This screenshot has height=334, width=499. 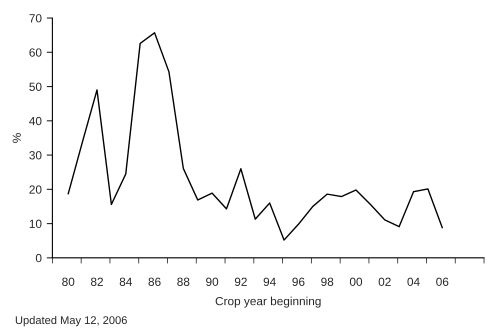 What do you see at coordinates (327, 282) in the screenshot?
I see `x-tick-label: 98` at bounding box center [327, 282].